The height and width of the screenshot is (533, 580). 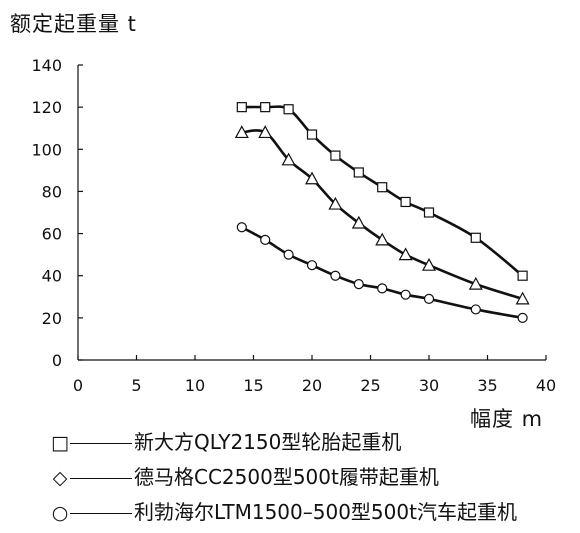 I want to click on x-tick-label: 30, so click(x=429, y=385).